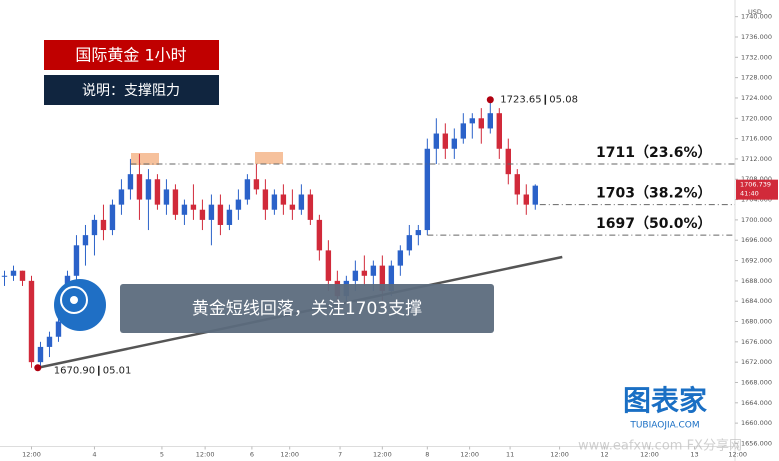  Describe the element at coordinates (307, 308) in the screenshot. I see `caption-box` at that location.